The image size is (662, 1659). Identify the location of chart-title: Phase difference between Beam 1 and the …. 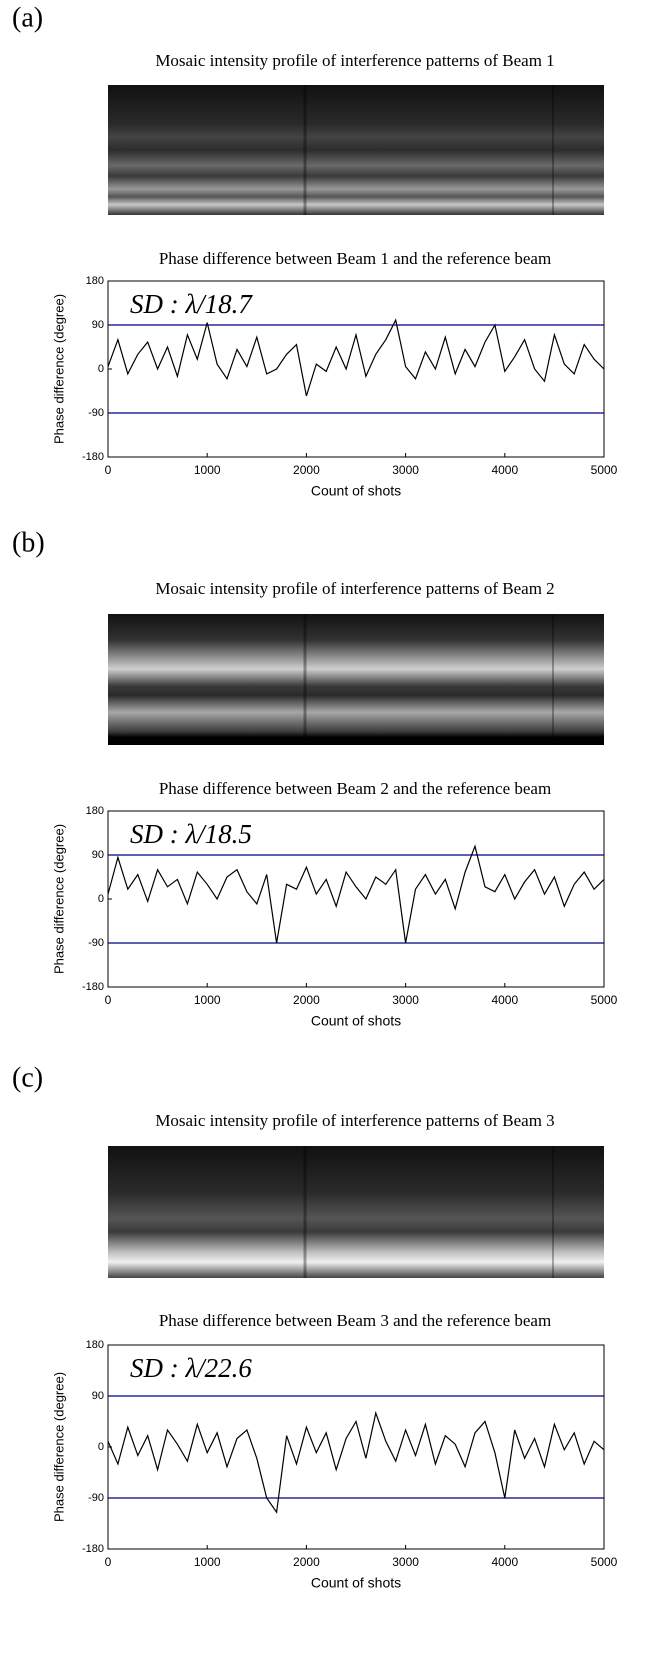
(355, 258).